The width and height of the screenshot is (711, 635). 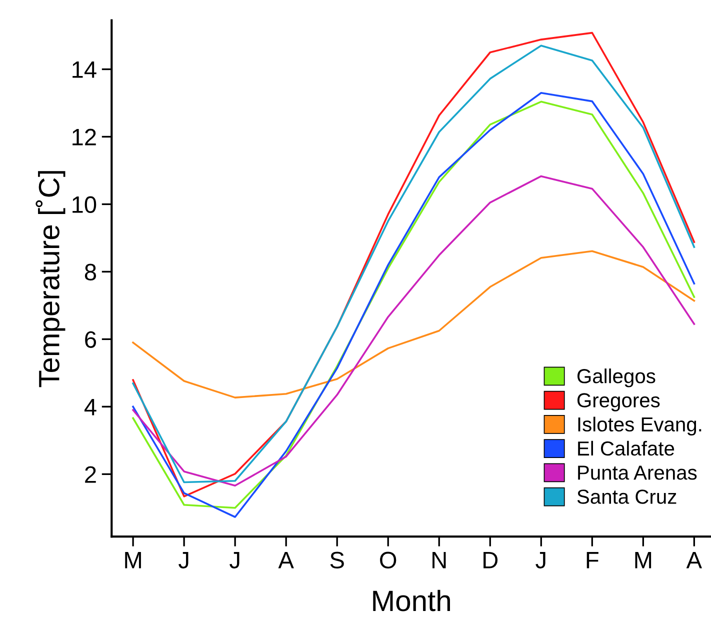 I want to click on y-tick-label: 2, so click(x=90, y=474).